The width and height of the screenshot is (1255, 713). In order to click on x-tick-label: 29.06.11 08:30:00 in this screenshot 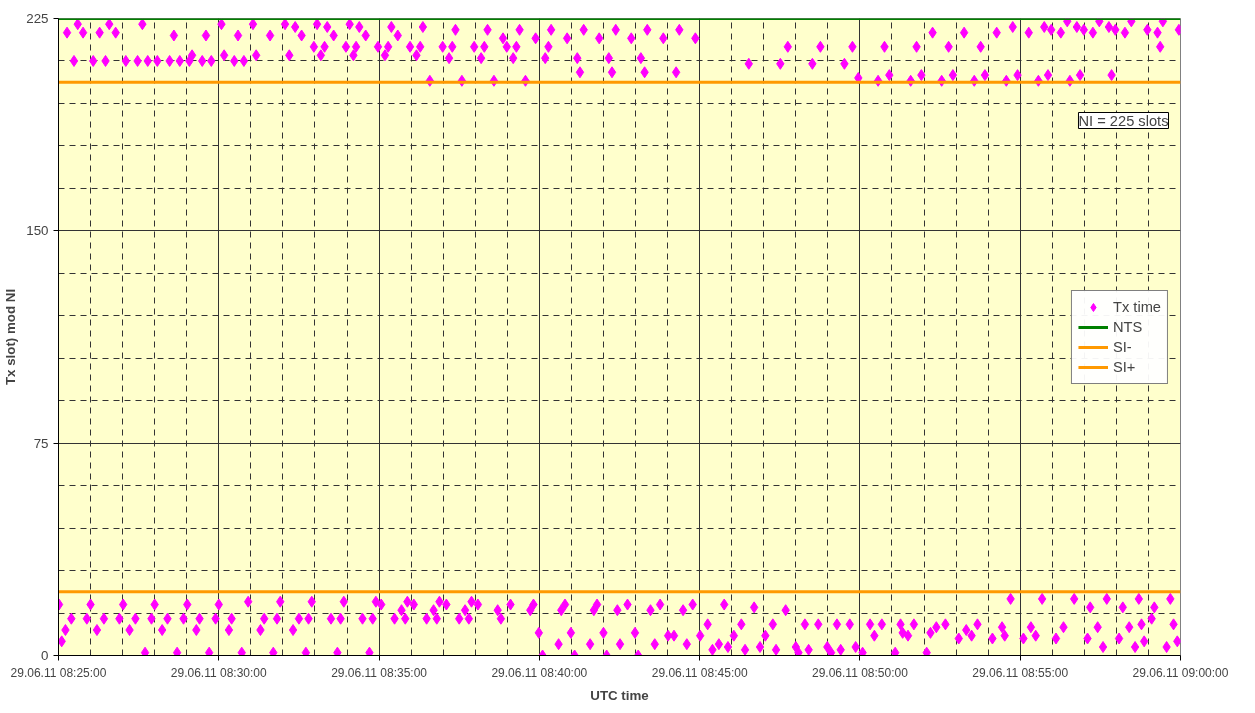, I will do `click(219, 672)`.